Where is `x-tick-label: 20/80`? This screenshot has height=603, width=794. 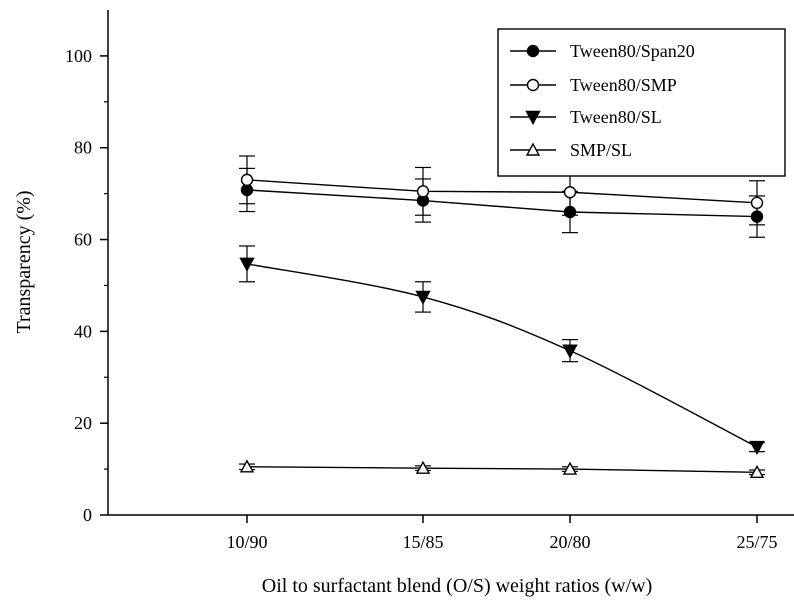
x-tick-label: 20/80 is located at coordinates (569, 542).